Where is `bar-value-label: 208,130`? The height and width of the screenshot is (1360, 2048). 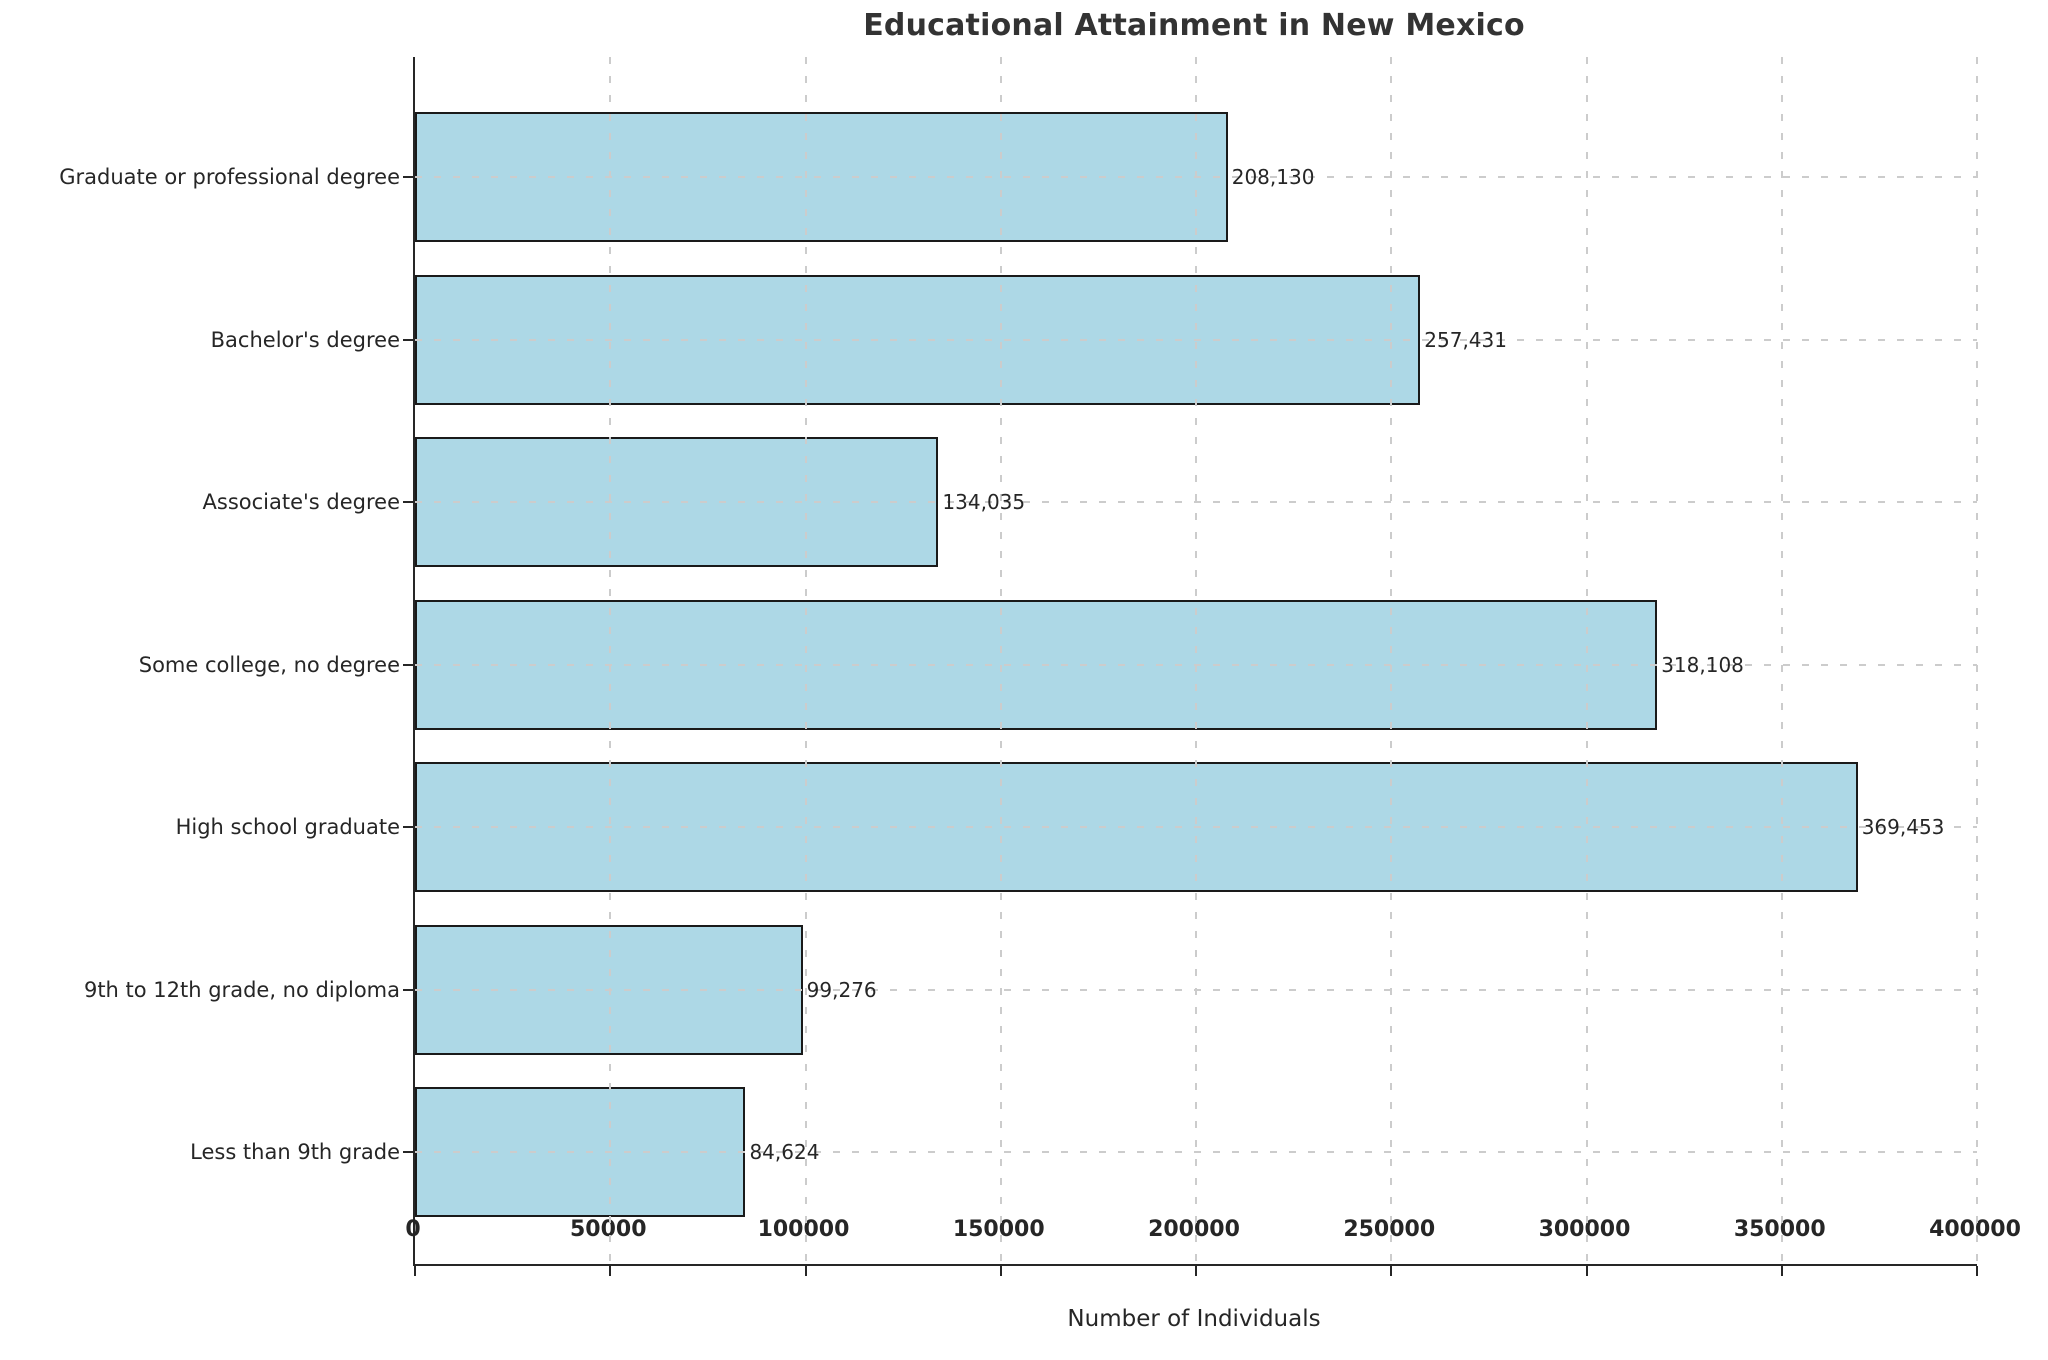 bar-value-label: 208,130 is located at coordinates (1273, 177).